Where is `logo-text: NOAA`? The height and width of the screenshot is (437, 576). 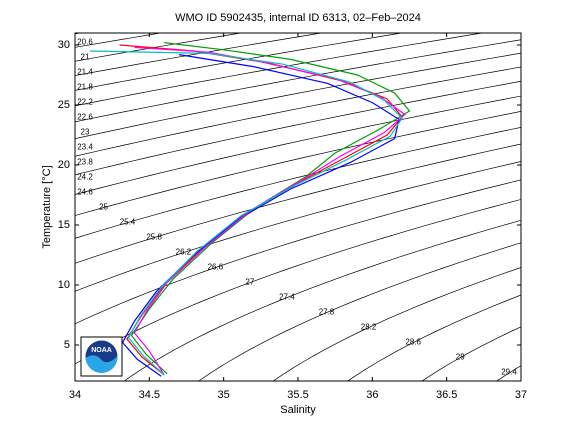 logo-text: NOAA is located at coordinates (101, 350).